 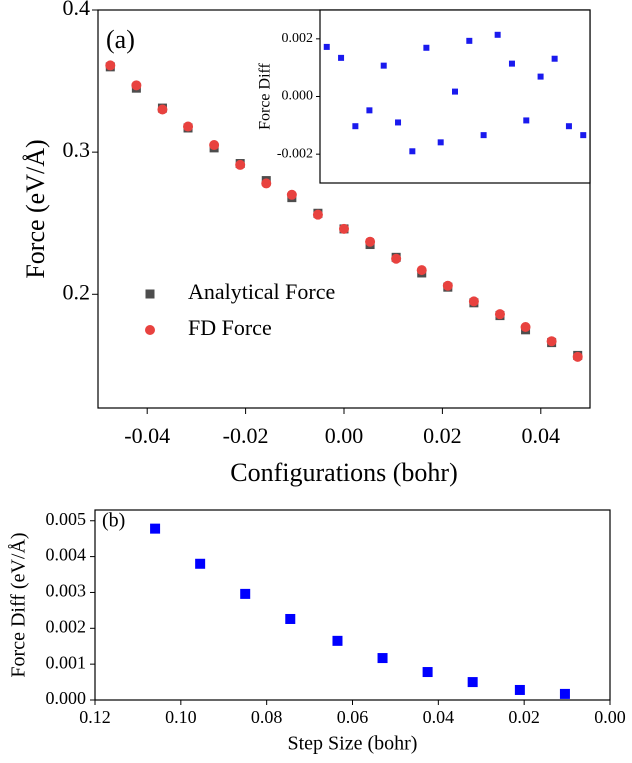 What do you see at coordinates (66, 662) in the screenshot?
I see `y-tick-label: 0.001` at bounding box center [66, 662].